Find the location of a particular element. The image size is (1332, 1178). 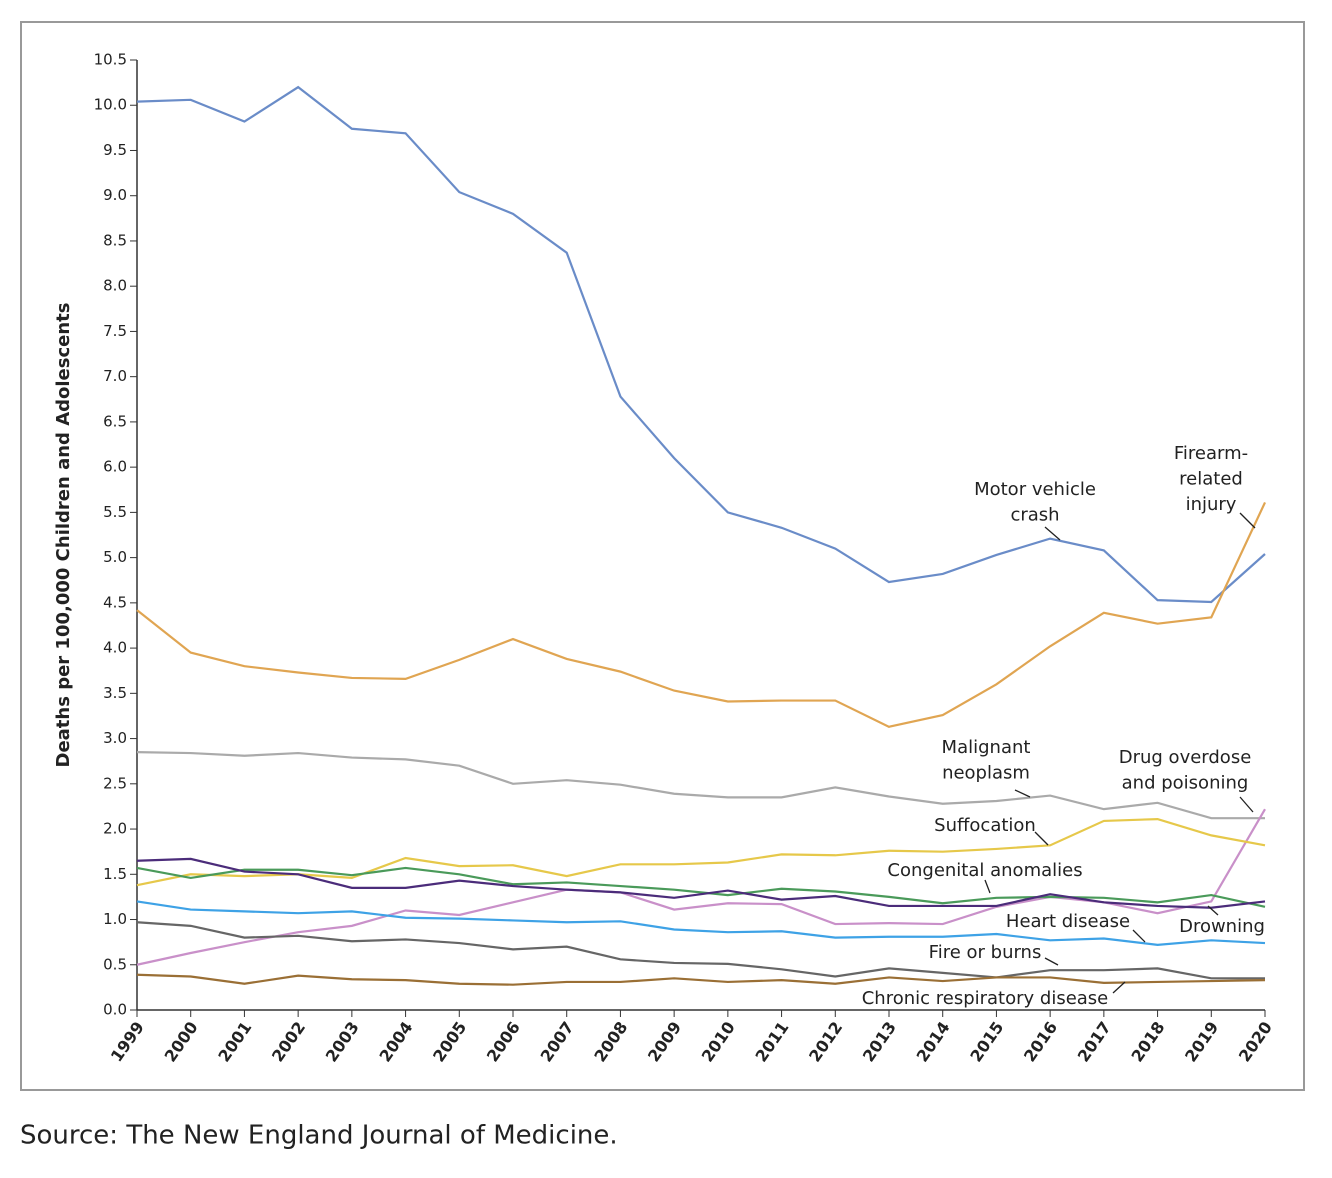

label-line: neoplasm is located at coordinates (986, 773).